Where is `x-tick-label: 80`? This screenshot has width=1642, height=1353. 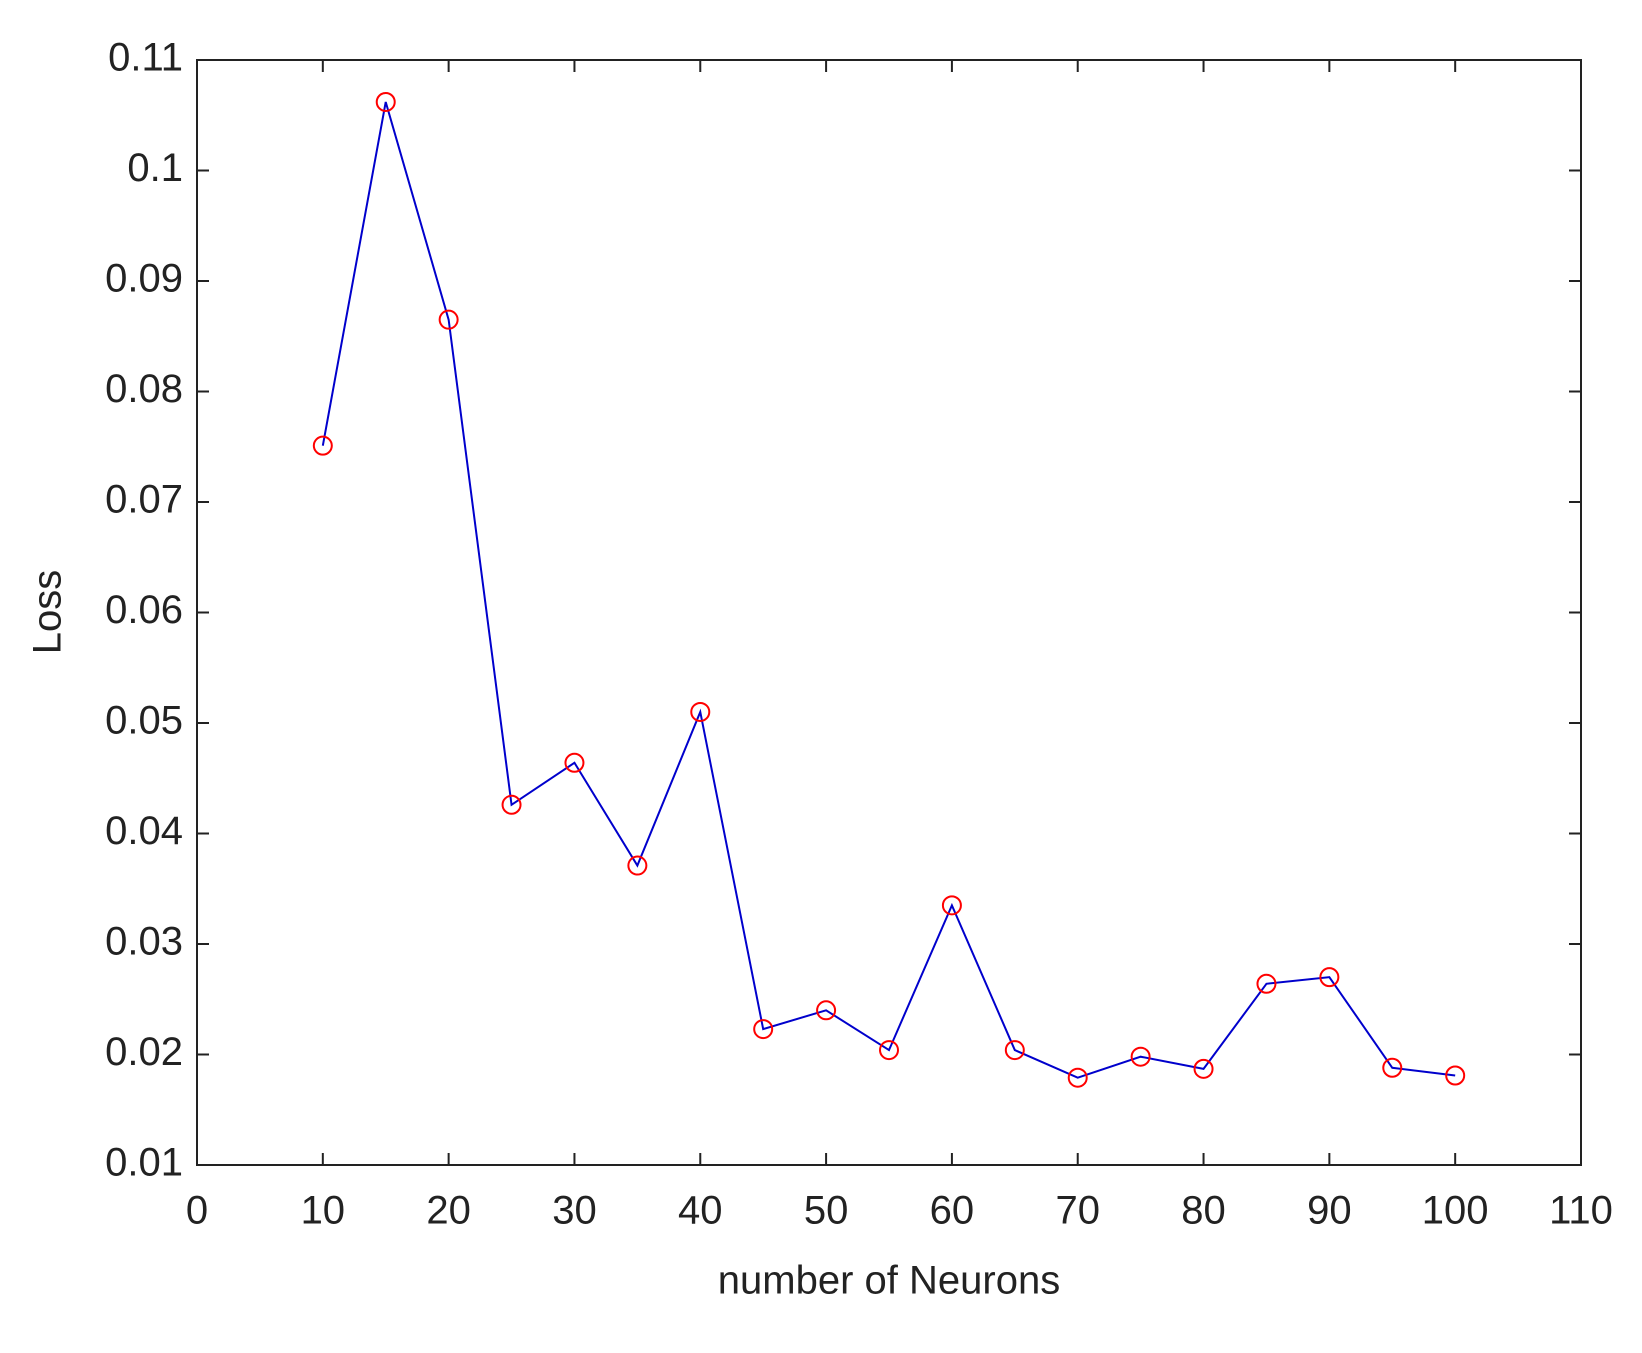 x-tick-label: 80 is located at coordinates (1203, 1211).